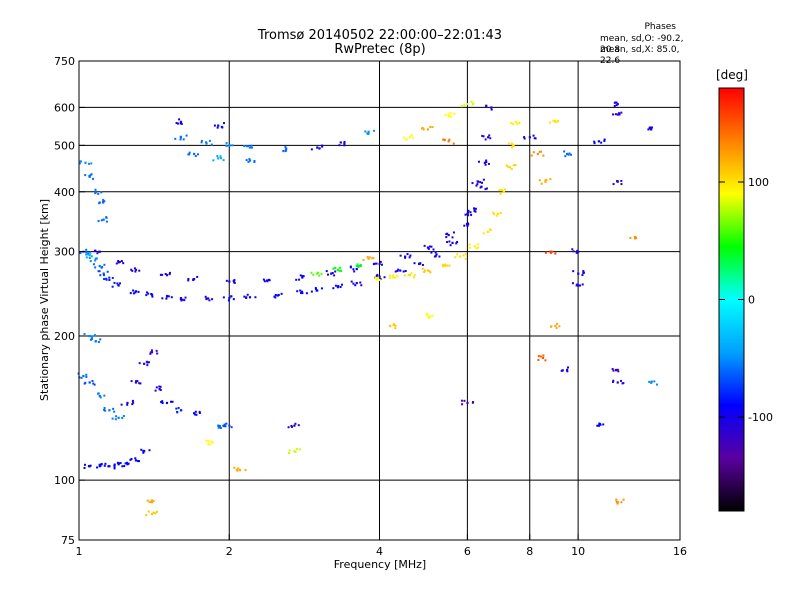  I want to click on chart-subtitle: RwPretec (8p), so click(380, 49).